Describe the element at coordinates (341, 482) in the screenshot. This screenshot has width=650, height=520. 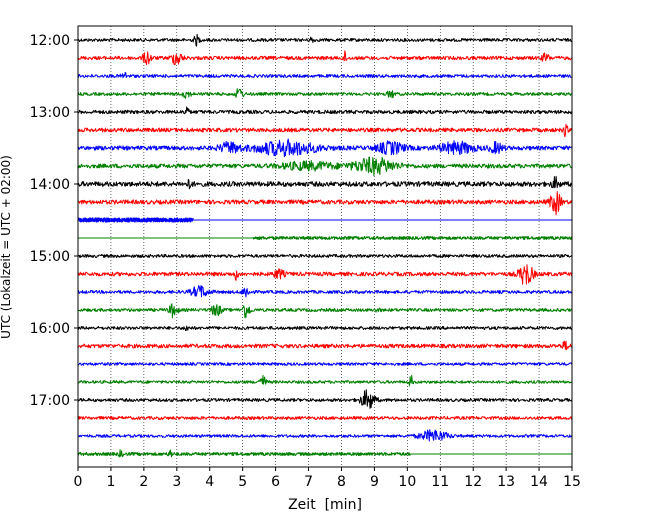
I see `x-tick-label-8: 8` at that location.